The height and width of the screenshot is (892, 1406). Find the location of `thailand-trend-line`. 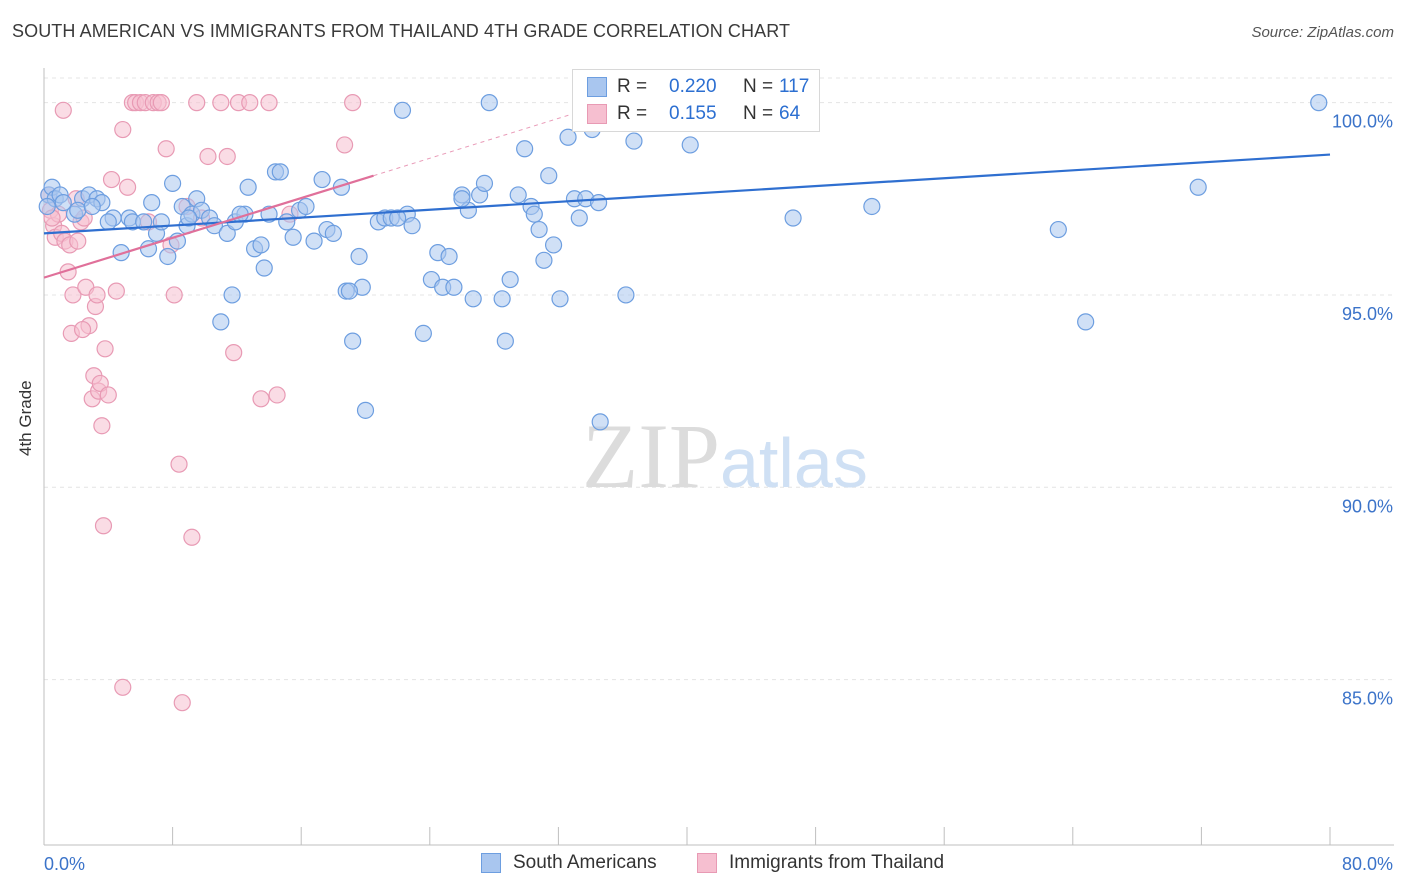

thailand-trend-line is located at coordinates (208, 226).